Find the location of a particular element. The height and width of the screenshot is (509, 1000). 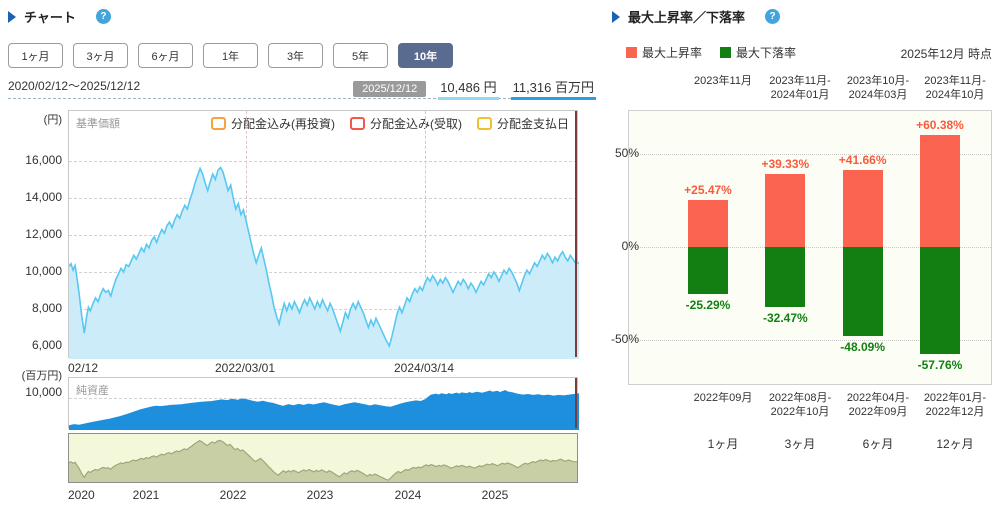

fall-period-label: 2022年04月- 2022年09月 is located at coordinates (878, 405).